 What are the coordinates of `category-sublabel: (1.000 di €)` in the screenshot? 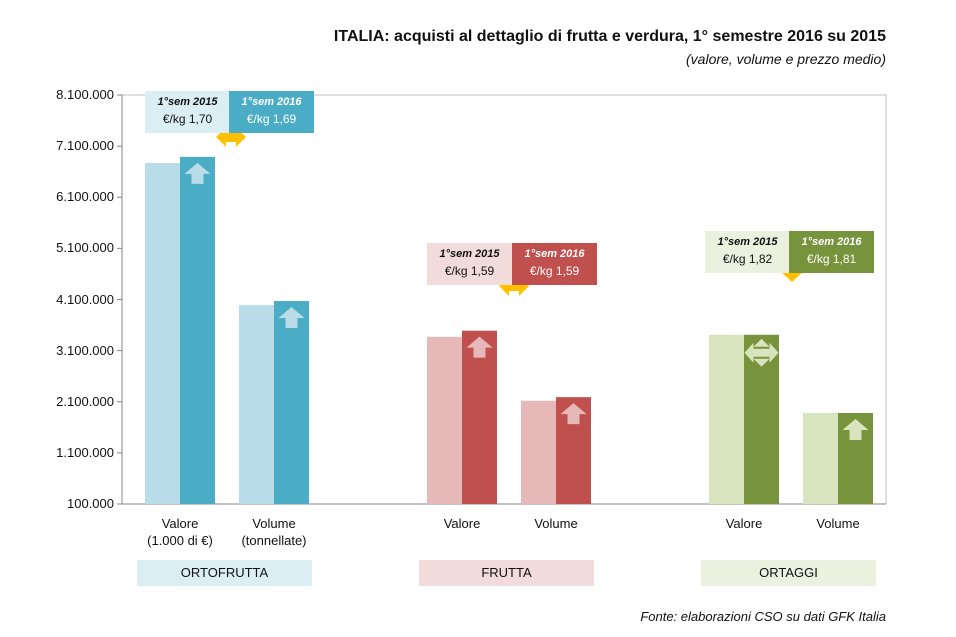 It's located at (180, 540).